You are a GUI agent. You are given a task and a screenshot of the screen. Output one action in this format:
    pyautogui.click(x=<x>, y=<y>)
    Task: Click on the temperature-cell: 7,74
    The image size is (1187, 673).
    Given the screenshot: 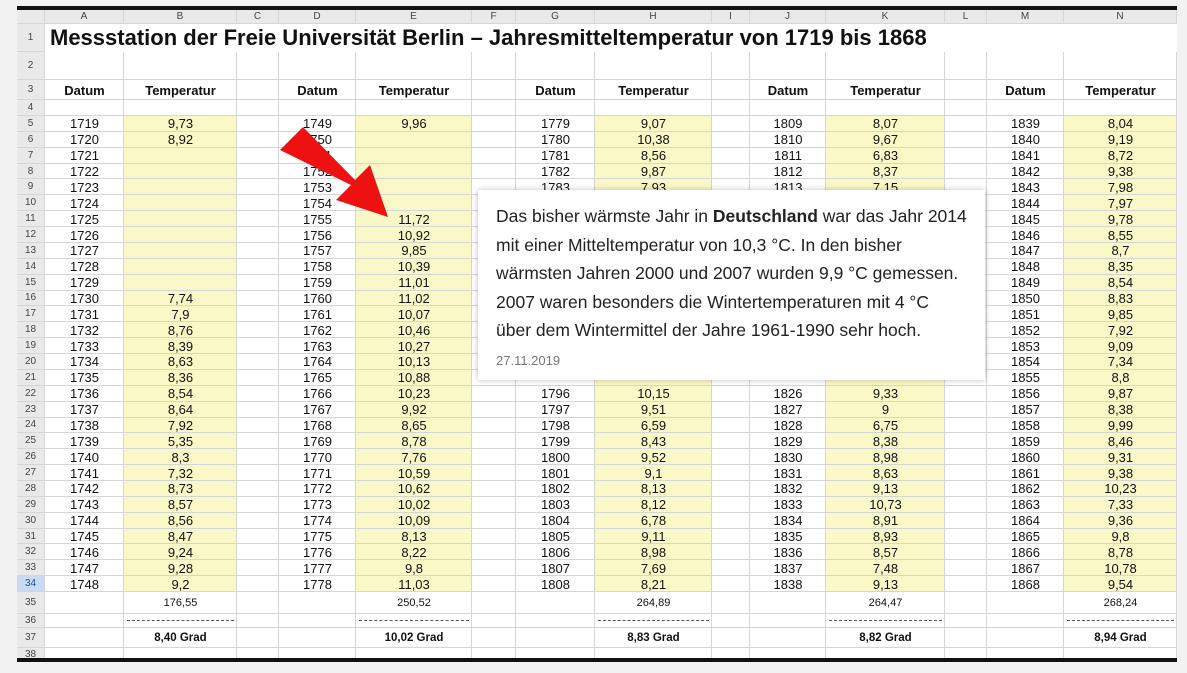 What is the action you would take?
    pyautogui.click(x=180, y=298)
    